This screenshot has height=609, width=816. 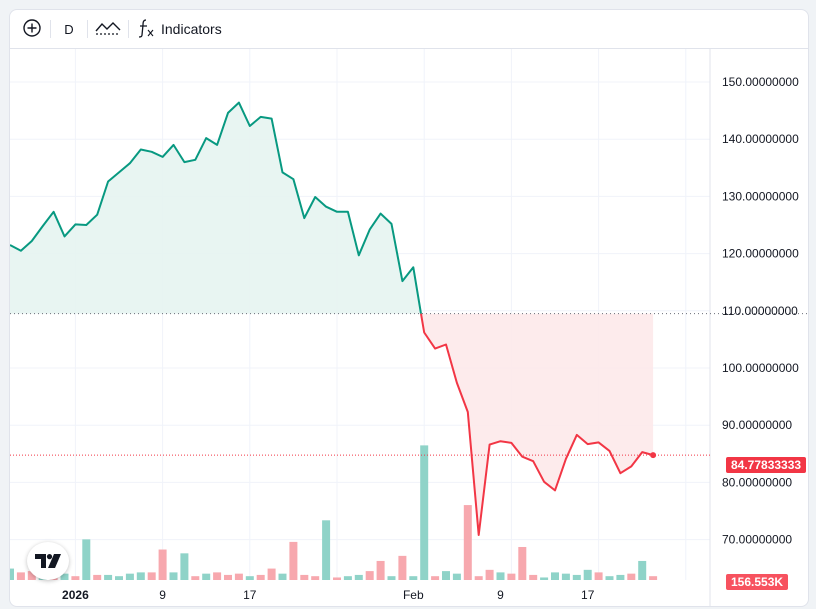 What do you see at coordinates (760, 368) in the screenshot?
I see `price-tick-label: 100.00000000` at bounding box center [760, 368].